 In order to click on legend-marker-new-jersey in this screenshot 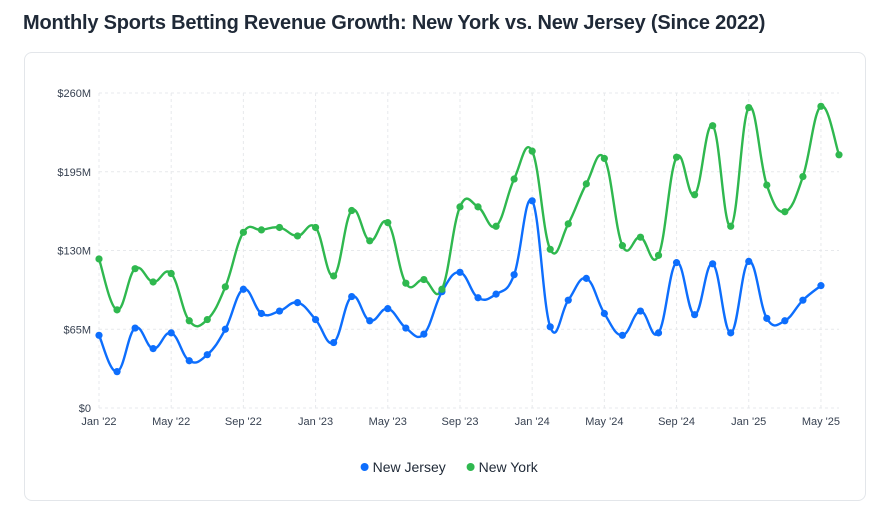, I will do `click(364, 467)`.